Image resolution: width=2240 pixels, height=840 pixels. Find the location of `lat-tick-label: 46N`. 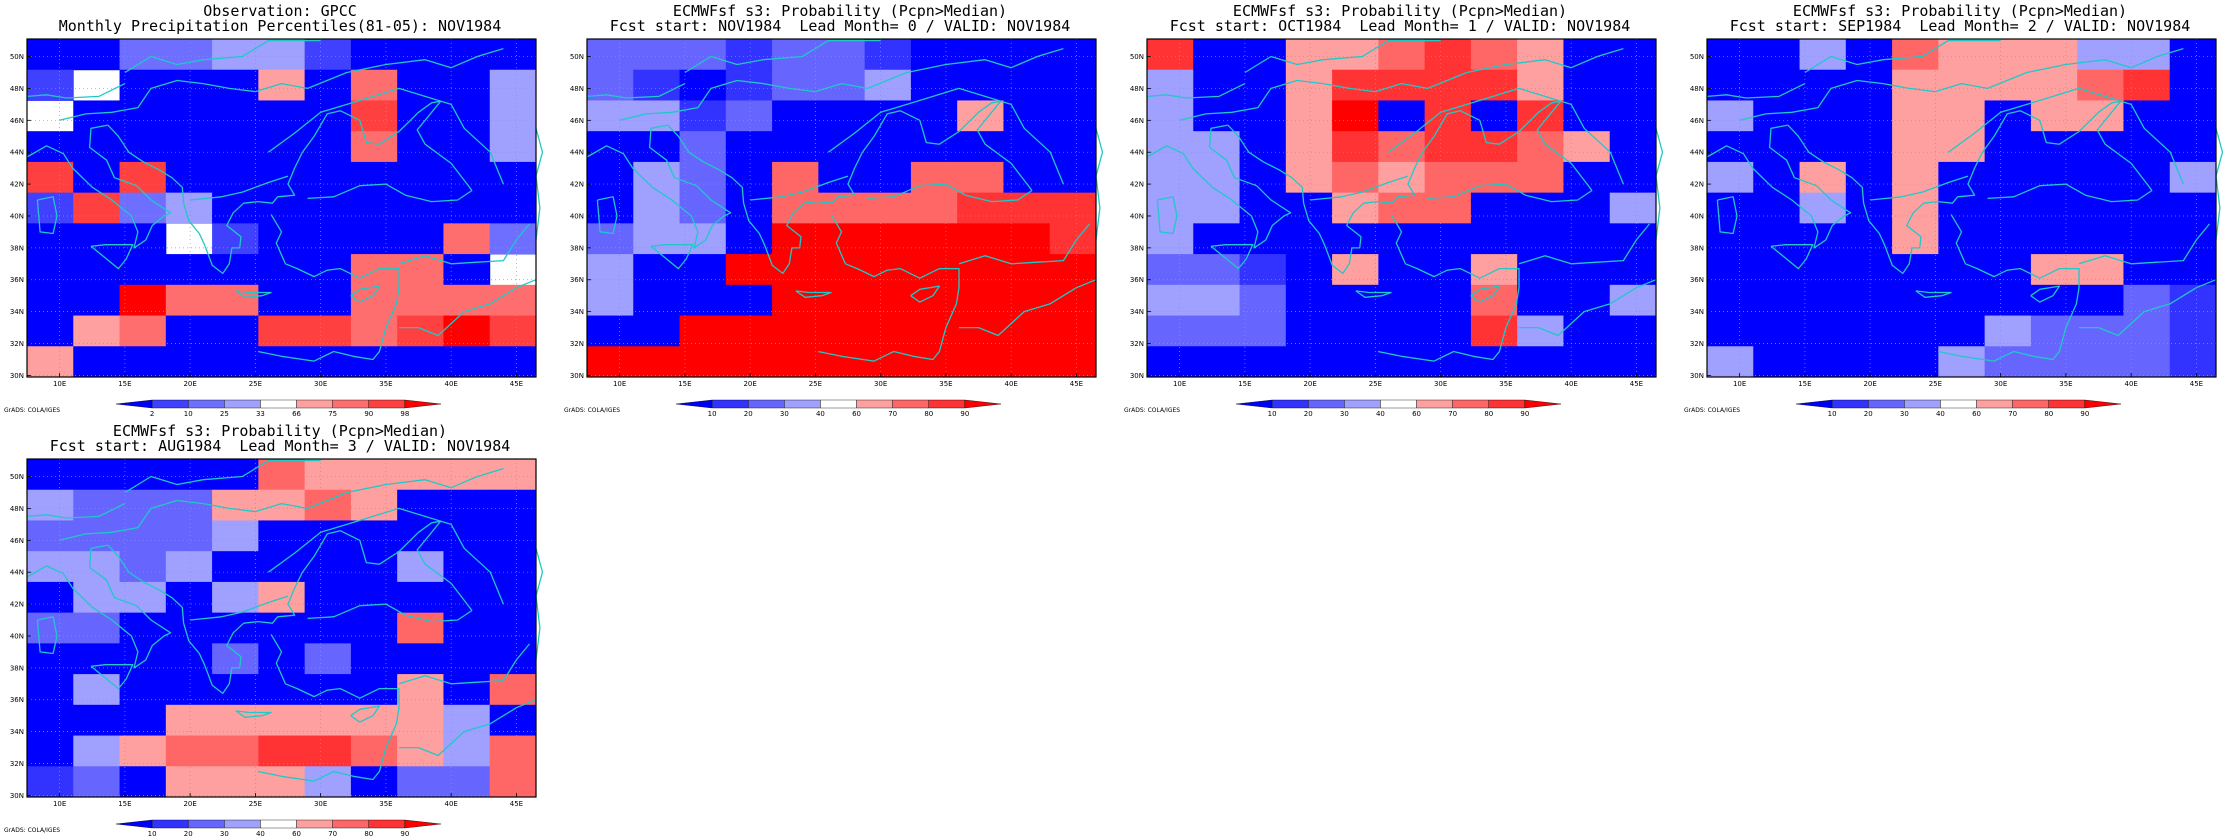

lat-tick-label: 46N is located at coordinates (17, 121).